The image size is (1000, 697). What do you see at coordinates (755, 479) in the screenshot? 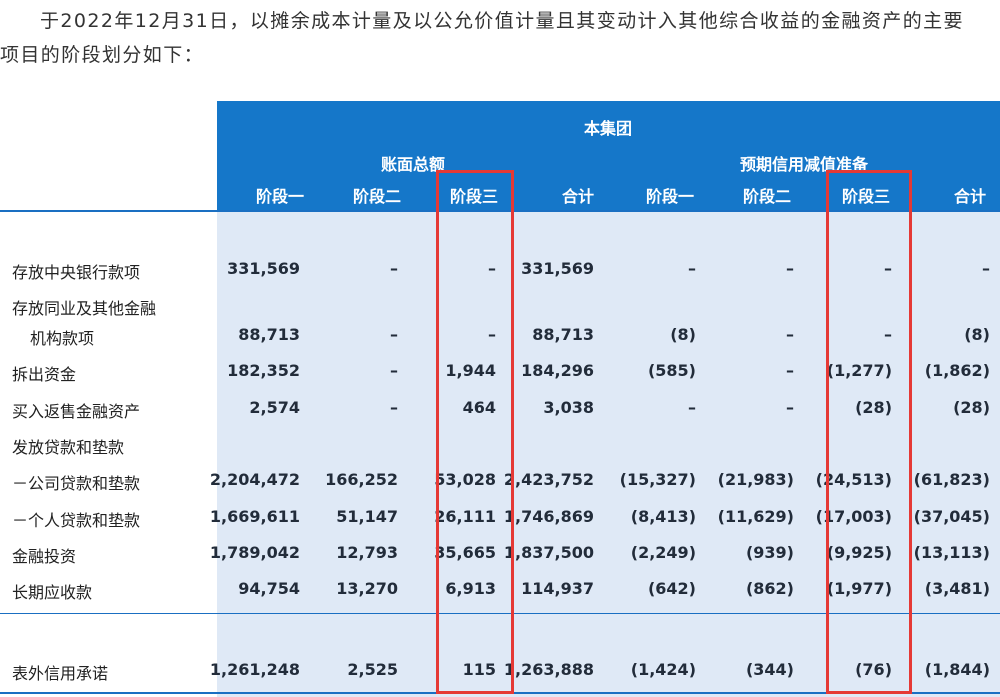
I see `cell-ecl-stage2: (21,983)` at bounding box center [755, 479].